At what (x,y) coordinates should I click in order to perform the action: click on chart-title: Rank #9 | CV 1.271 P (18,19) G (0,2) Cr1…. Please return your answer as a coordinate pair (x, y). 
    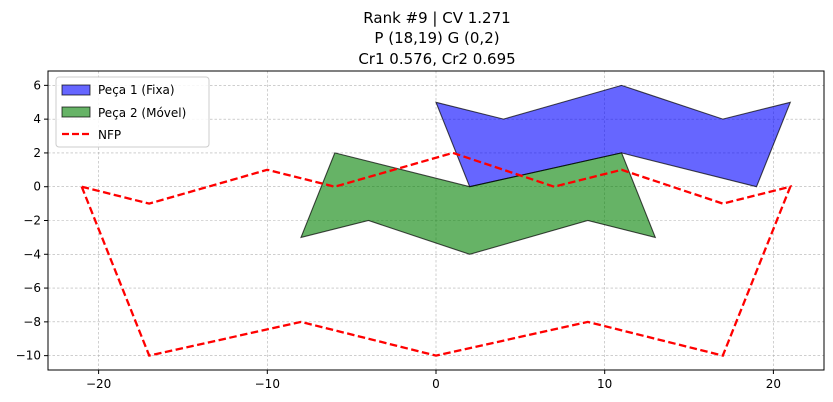
    Looking at the image, I should click on (436, 38).